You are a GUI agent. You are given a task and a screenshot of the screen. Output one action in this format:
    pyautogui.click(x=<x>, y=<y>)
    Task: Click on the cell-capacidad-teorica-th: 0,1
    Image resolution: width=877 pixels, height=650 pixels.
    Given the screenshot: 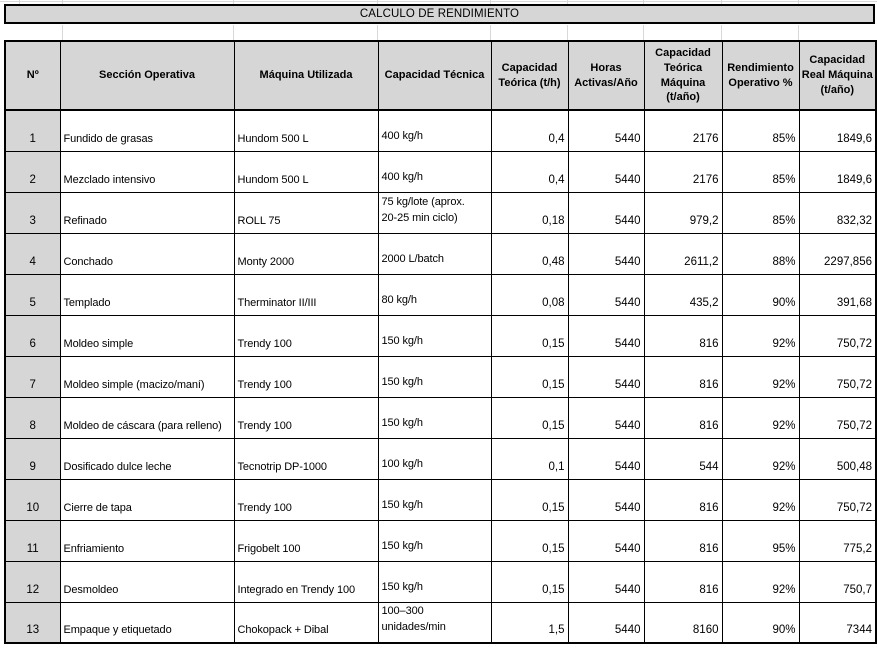 What is the action you would take?
    pyautogui.click(x=529, y=458)
    